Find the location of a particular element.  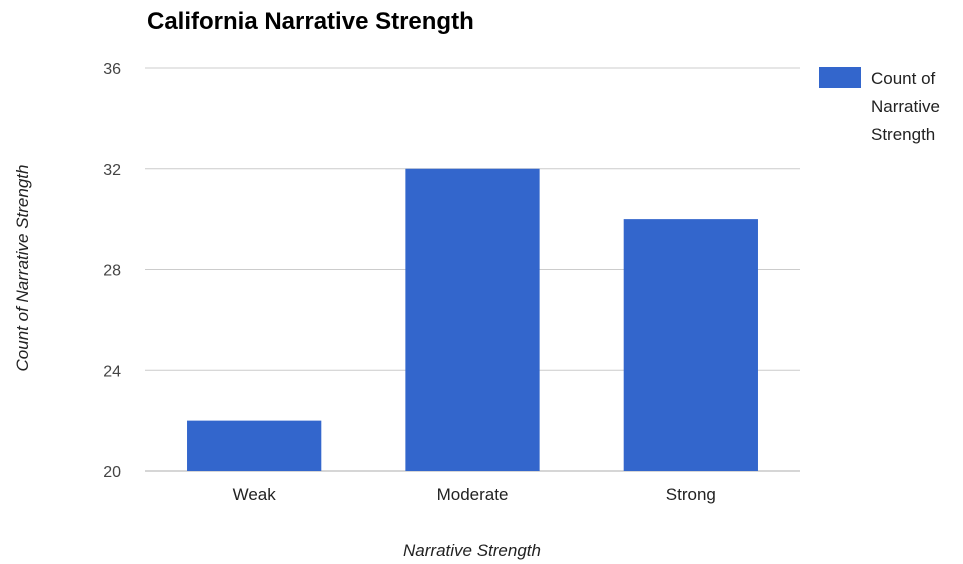

legend: Count of Narrative Strength is located at coordinates (882, 105).